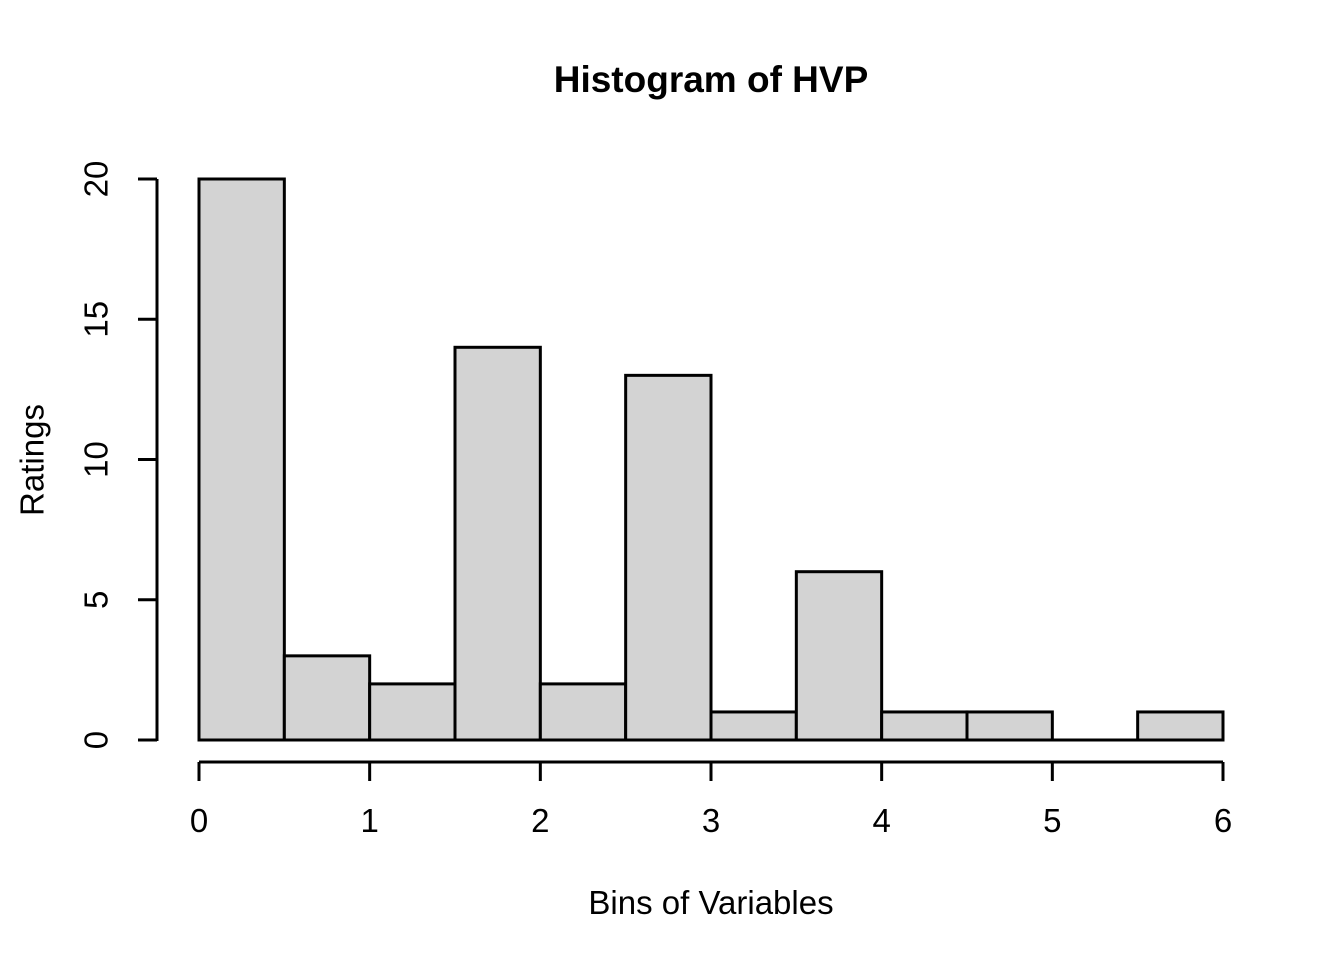  Describe the element at coordinates (96, 179) in the screenshot. I see `y-tick-label: 20` at that location.